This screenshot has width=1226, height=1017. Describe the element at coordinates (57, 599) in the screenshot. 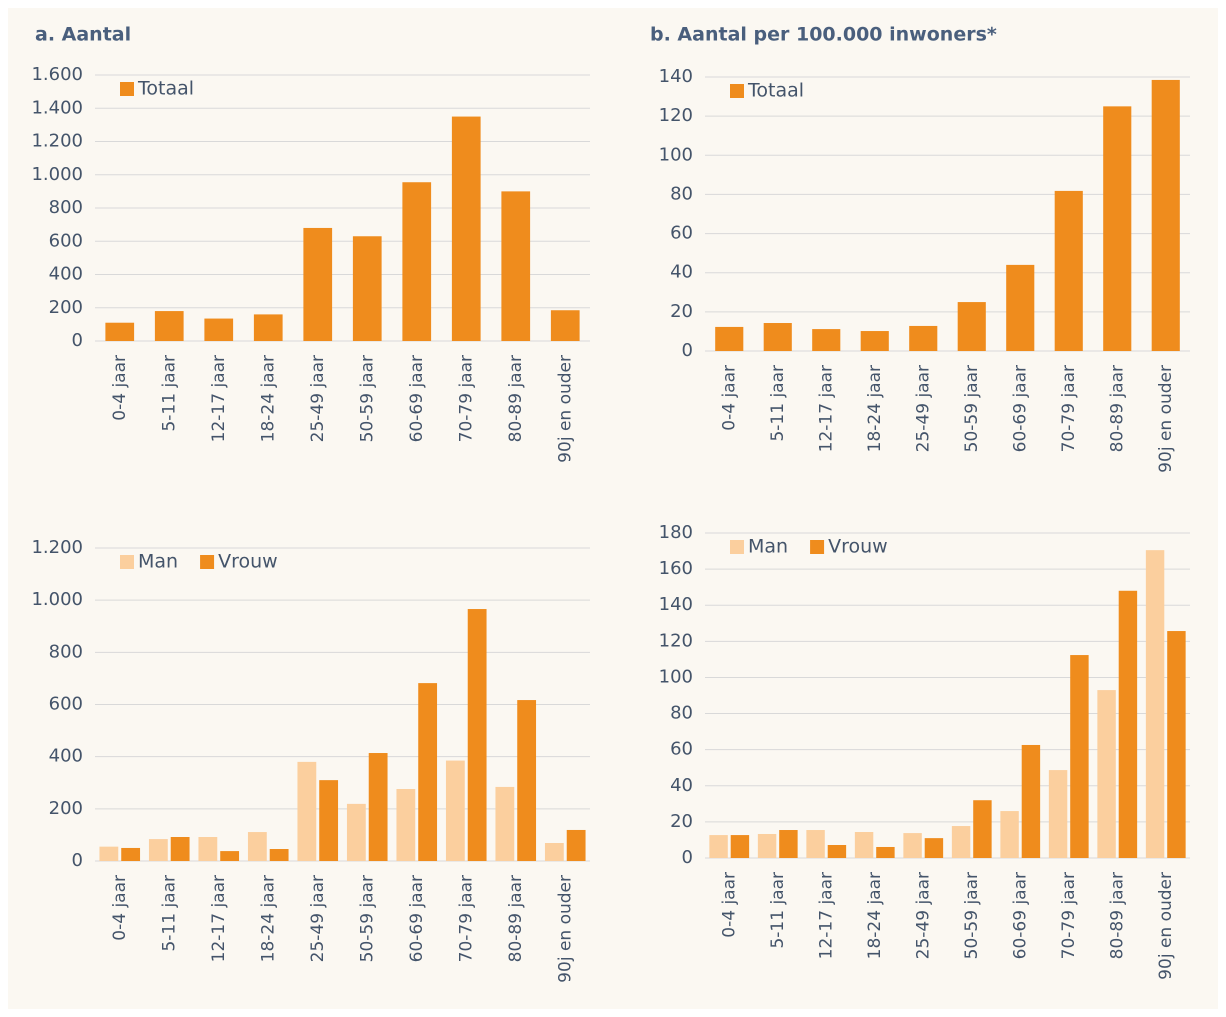

I see `y-tick-label: 1.000` at that location.